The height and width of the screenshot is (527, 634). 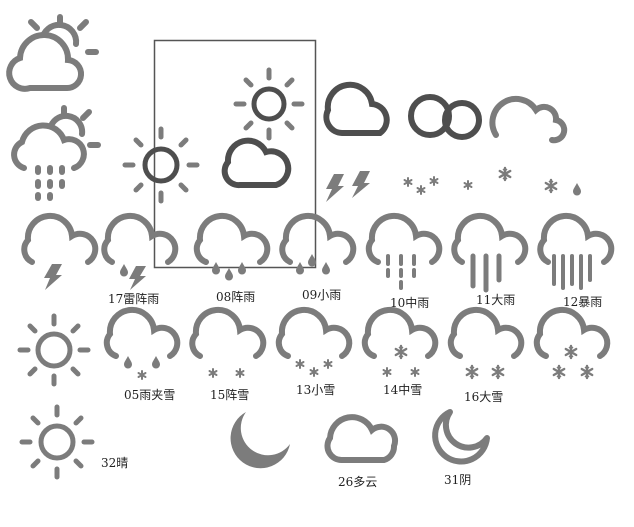 What do you see at coordinates (576, 251) in the screenshot?
I see `rainstorm-icon` at bounding box center [576, 251].